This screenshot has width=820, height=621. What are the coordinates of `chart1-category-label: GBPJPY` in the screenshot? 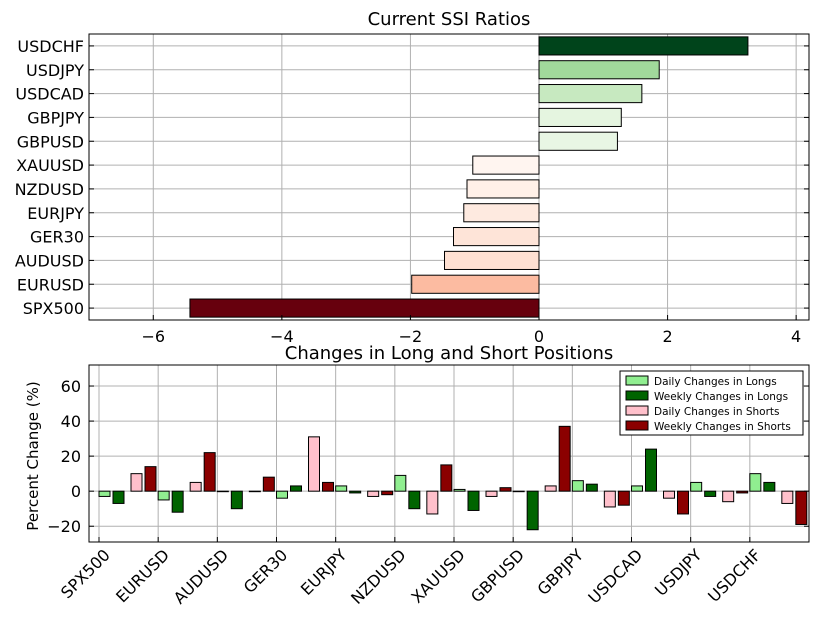 It's located at (55, 117).